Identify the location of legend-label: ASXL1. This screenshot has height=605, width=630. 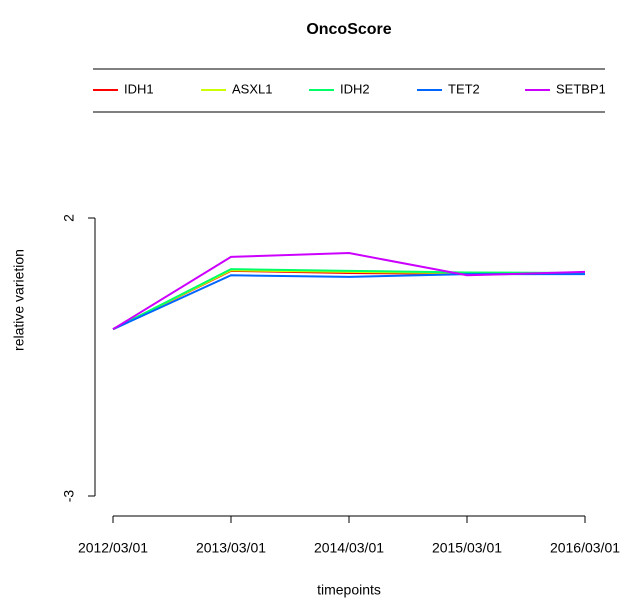
(252, 88).